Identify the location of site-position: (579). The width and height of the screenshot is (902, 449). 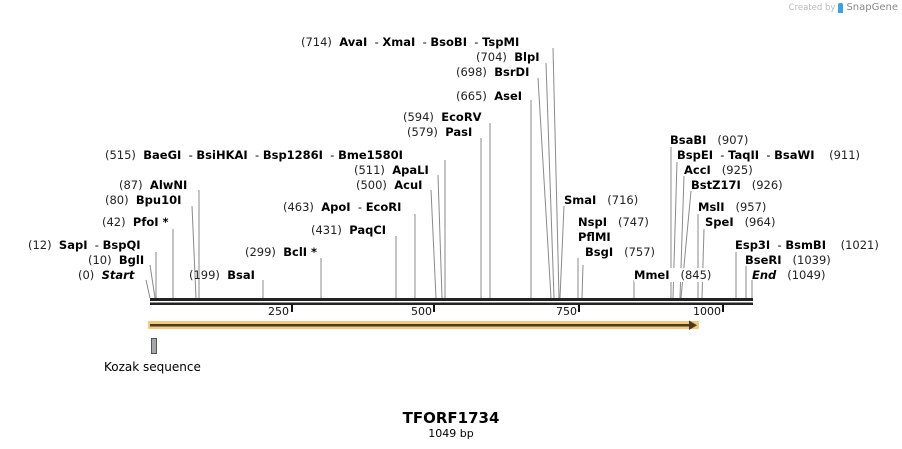
(422, 132).